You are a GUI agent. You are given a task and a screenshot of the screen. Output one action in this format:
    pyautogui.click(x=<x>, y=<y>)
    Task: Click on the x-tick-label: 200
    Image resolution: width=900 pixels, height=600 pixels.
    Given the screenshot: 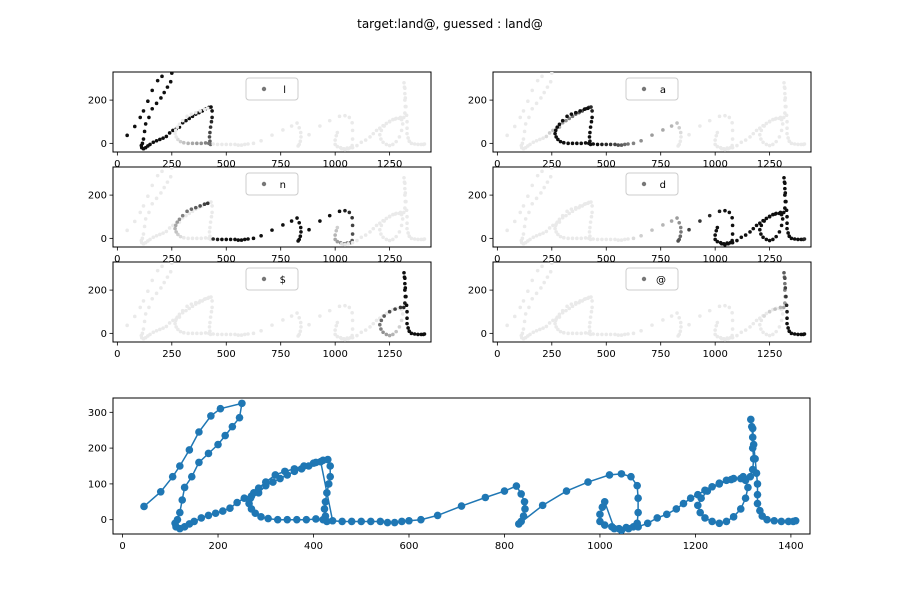 What is the action you would take?
    pyautogui.click(x=217, y=546)
    